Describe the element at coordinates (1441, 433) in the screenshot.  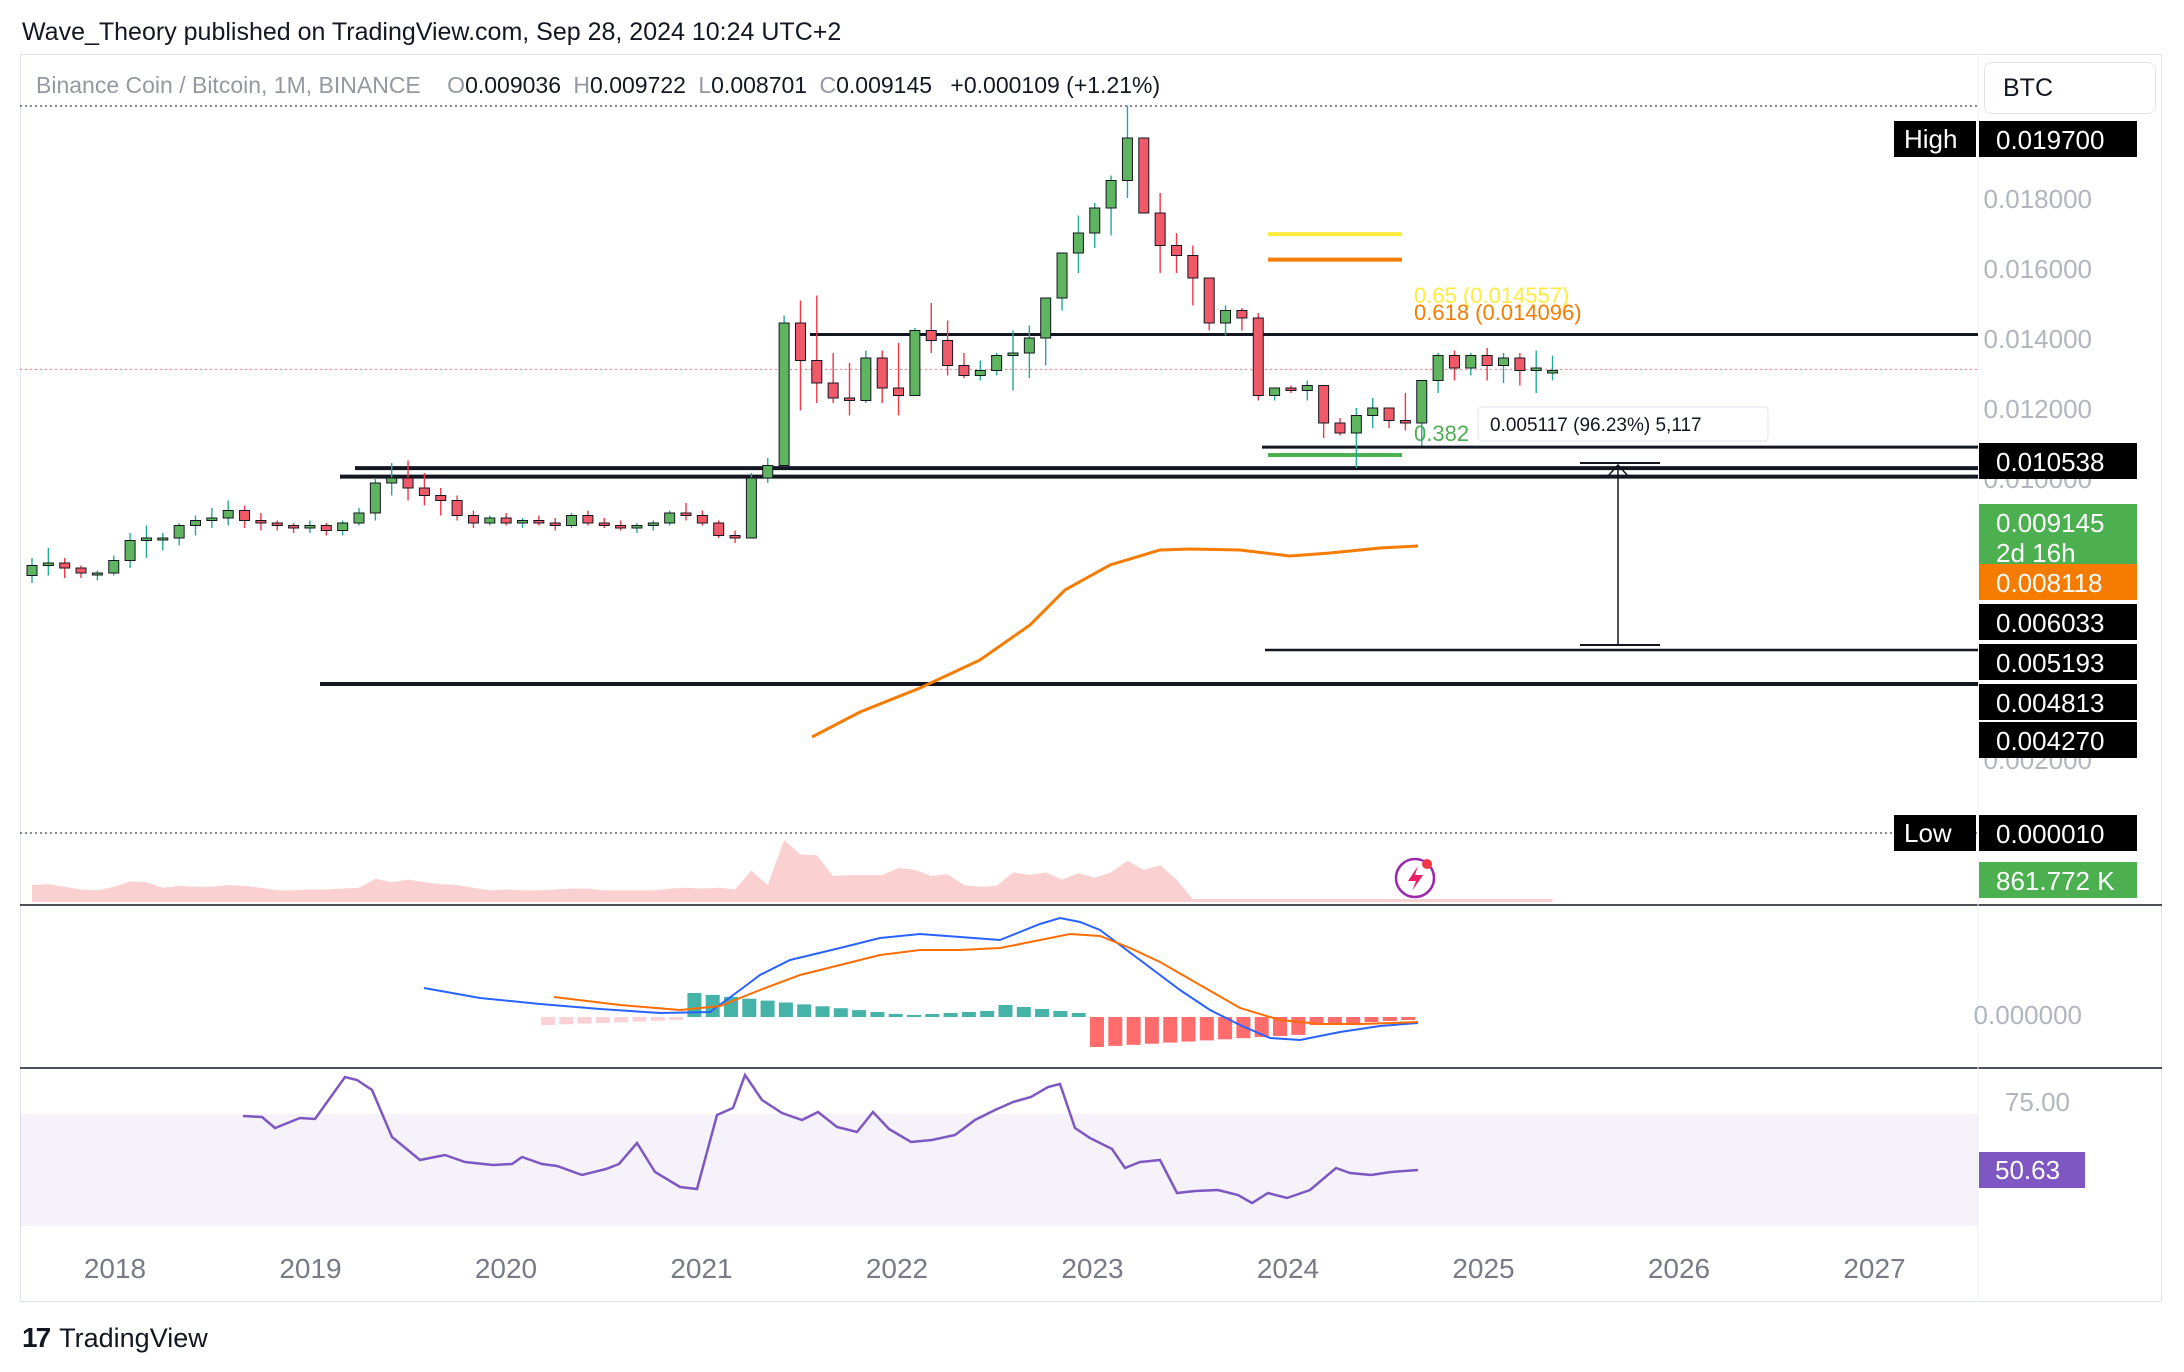
I see `fib-label-0382: 0.382` at that location.